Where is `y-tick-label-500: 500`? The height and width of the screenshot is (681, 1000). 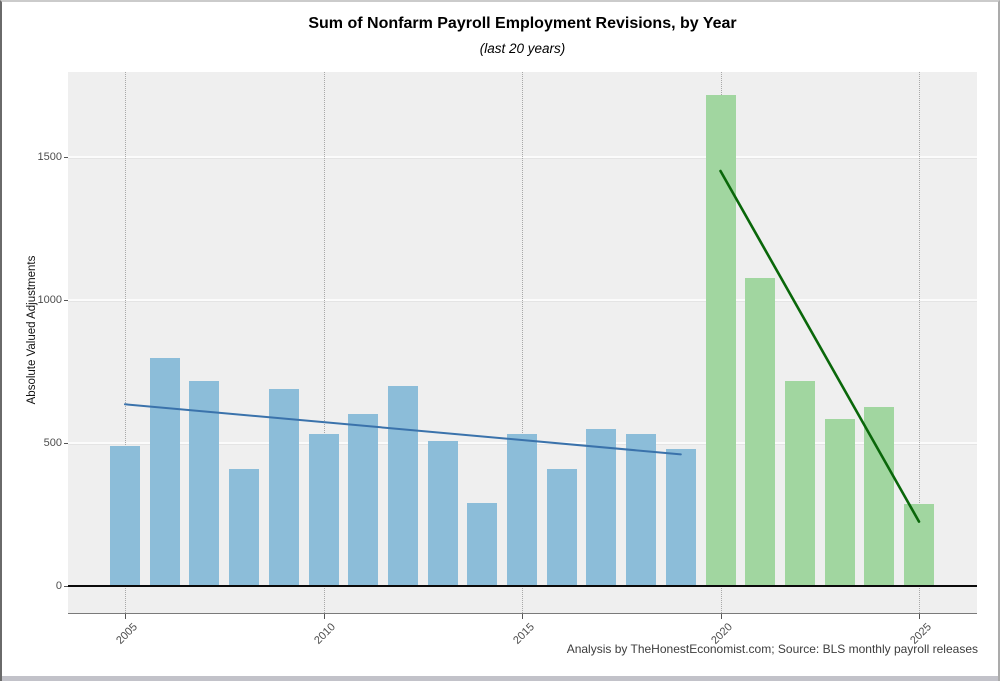 y-tick-label-500: 500 is located at coordinates (52, 442).